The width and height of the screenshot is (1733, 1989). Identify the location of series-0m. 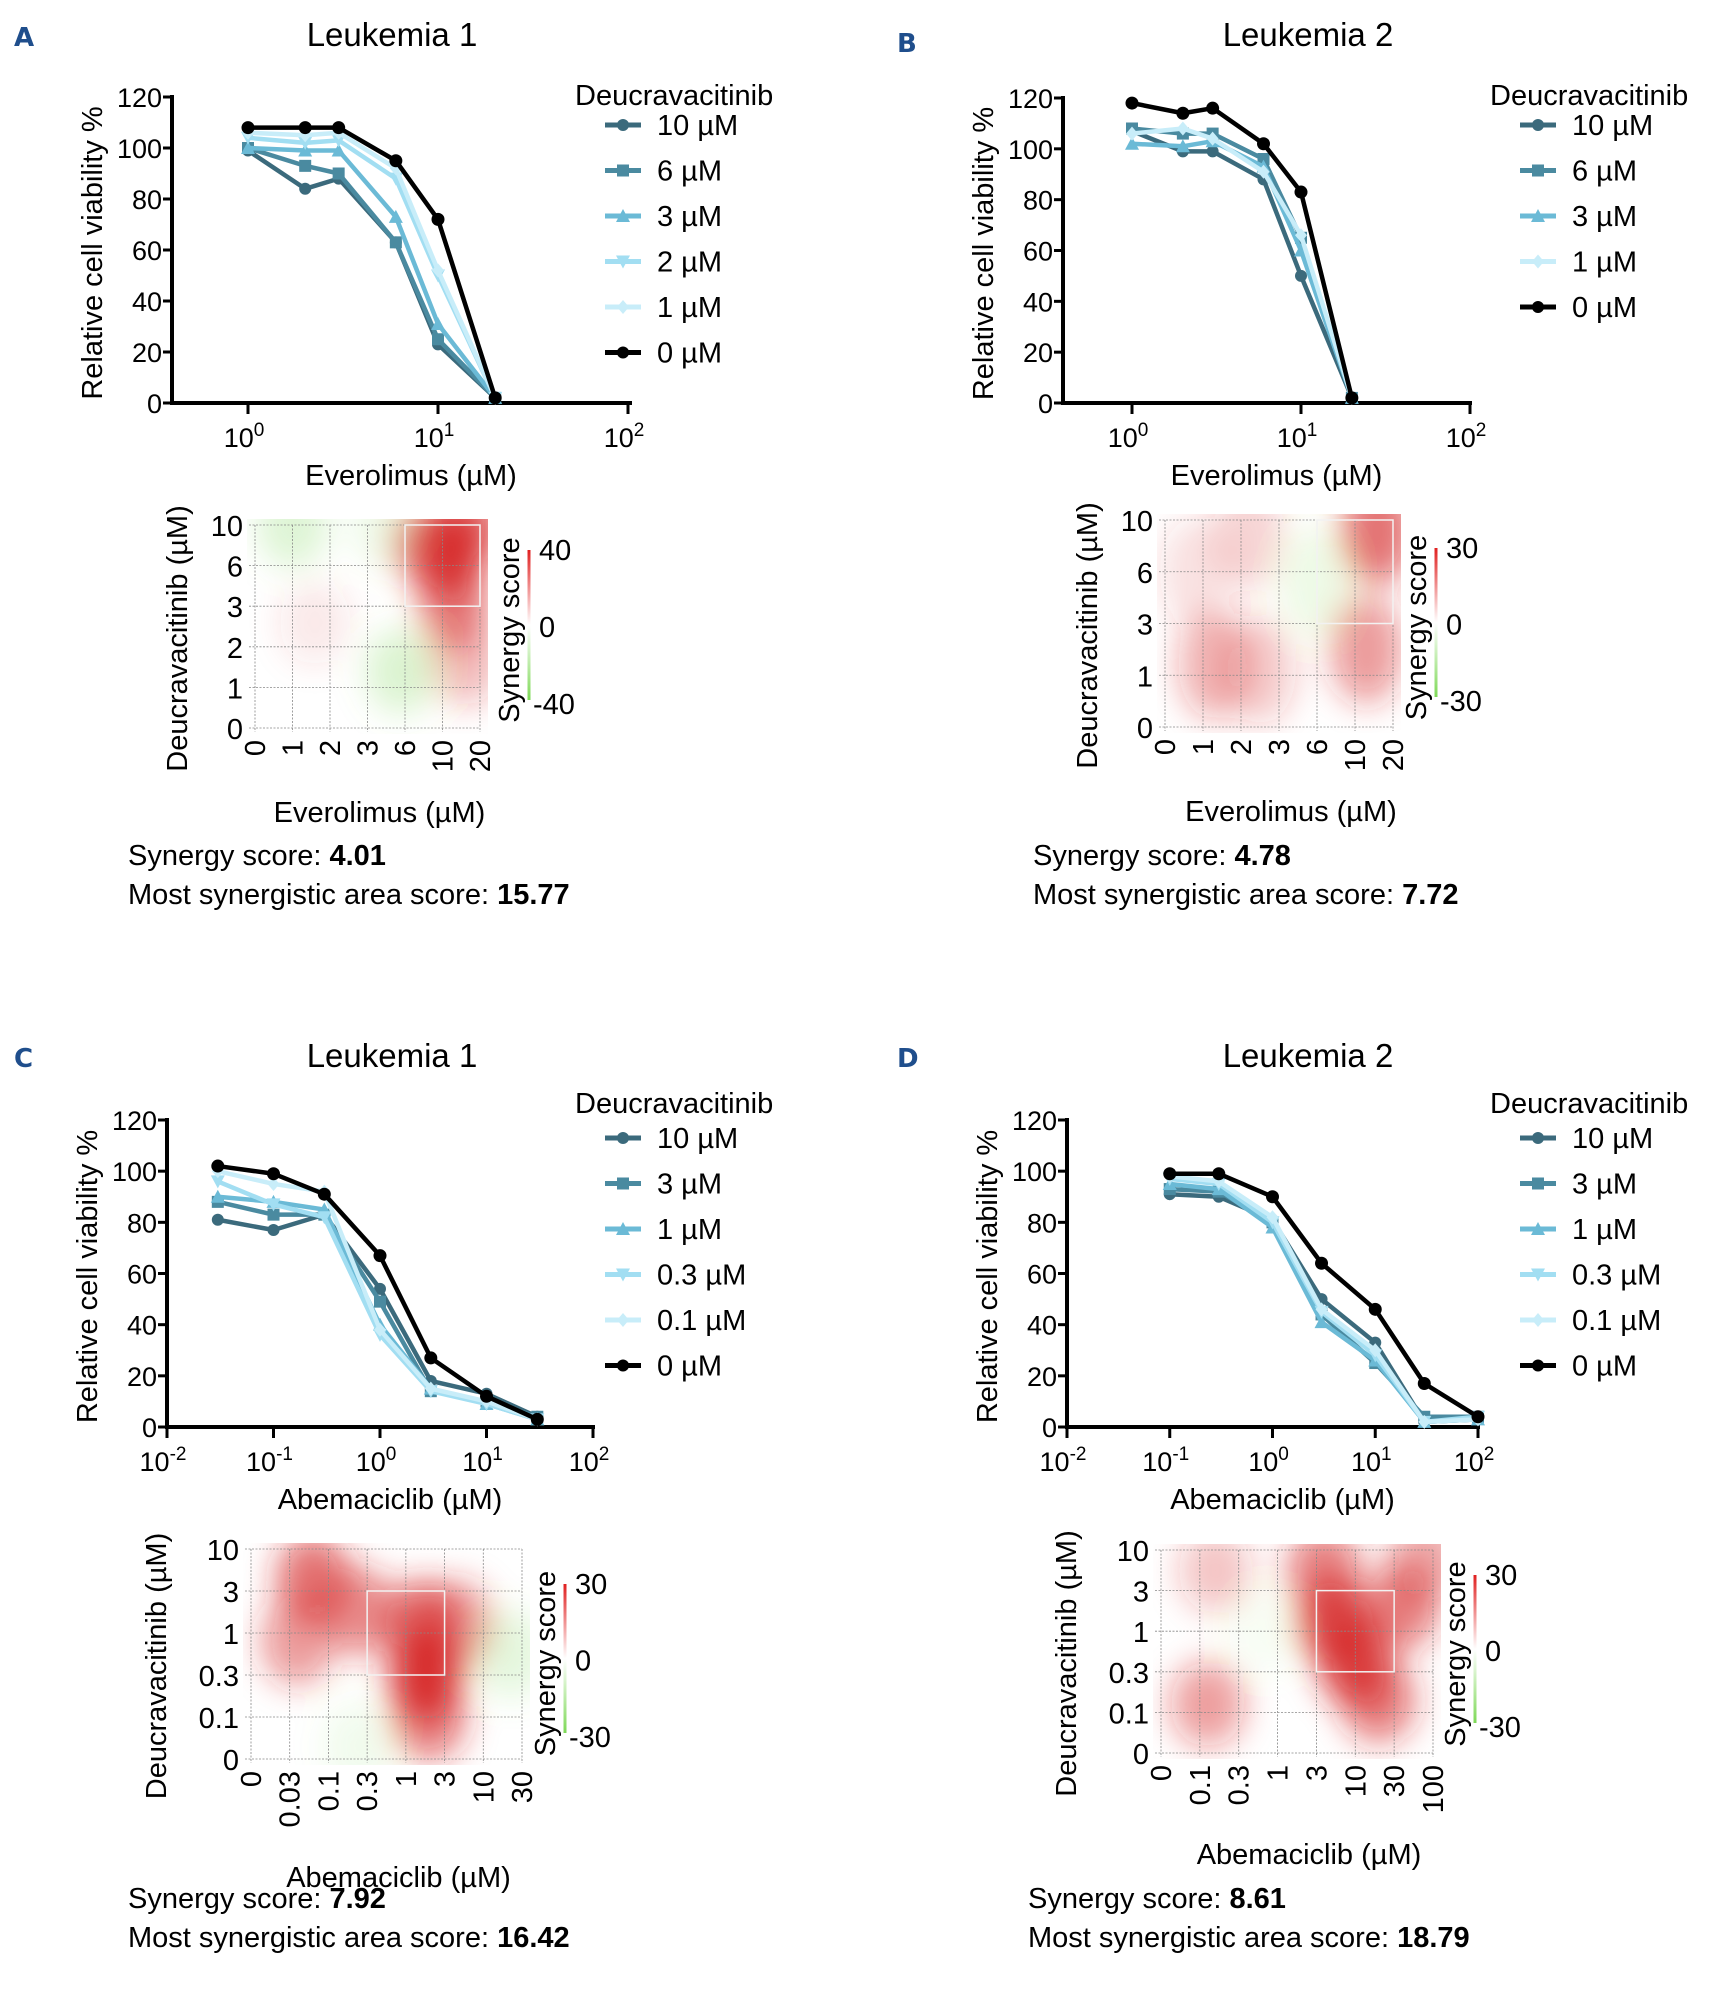
(1242, 250).